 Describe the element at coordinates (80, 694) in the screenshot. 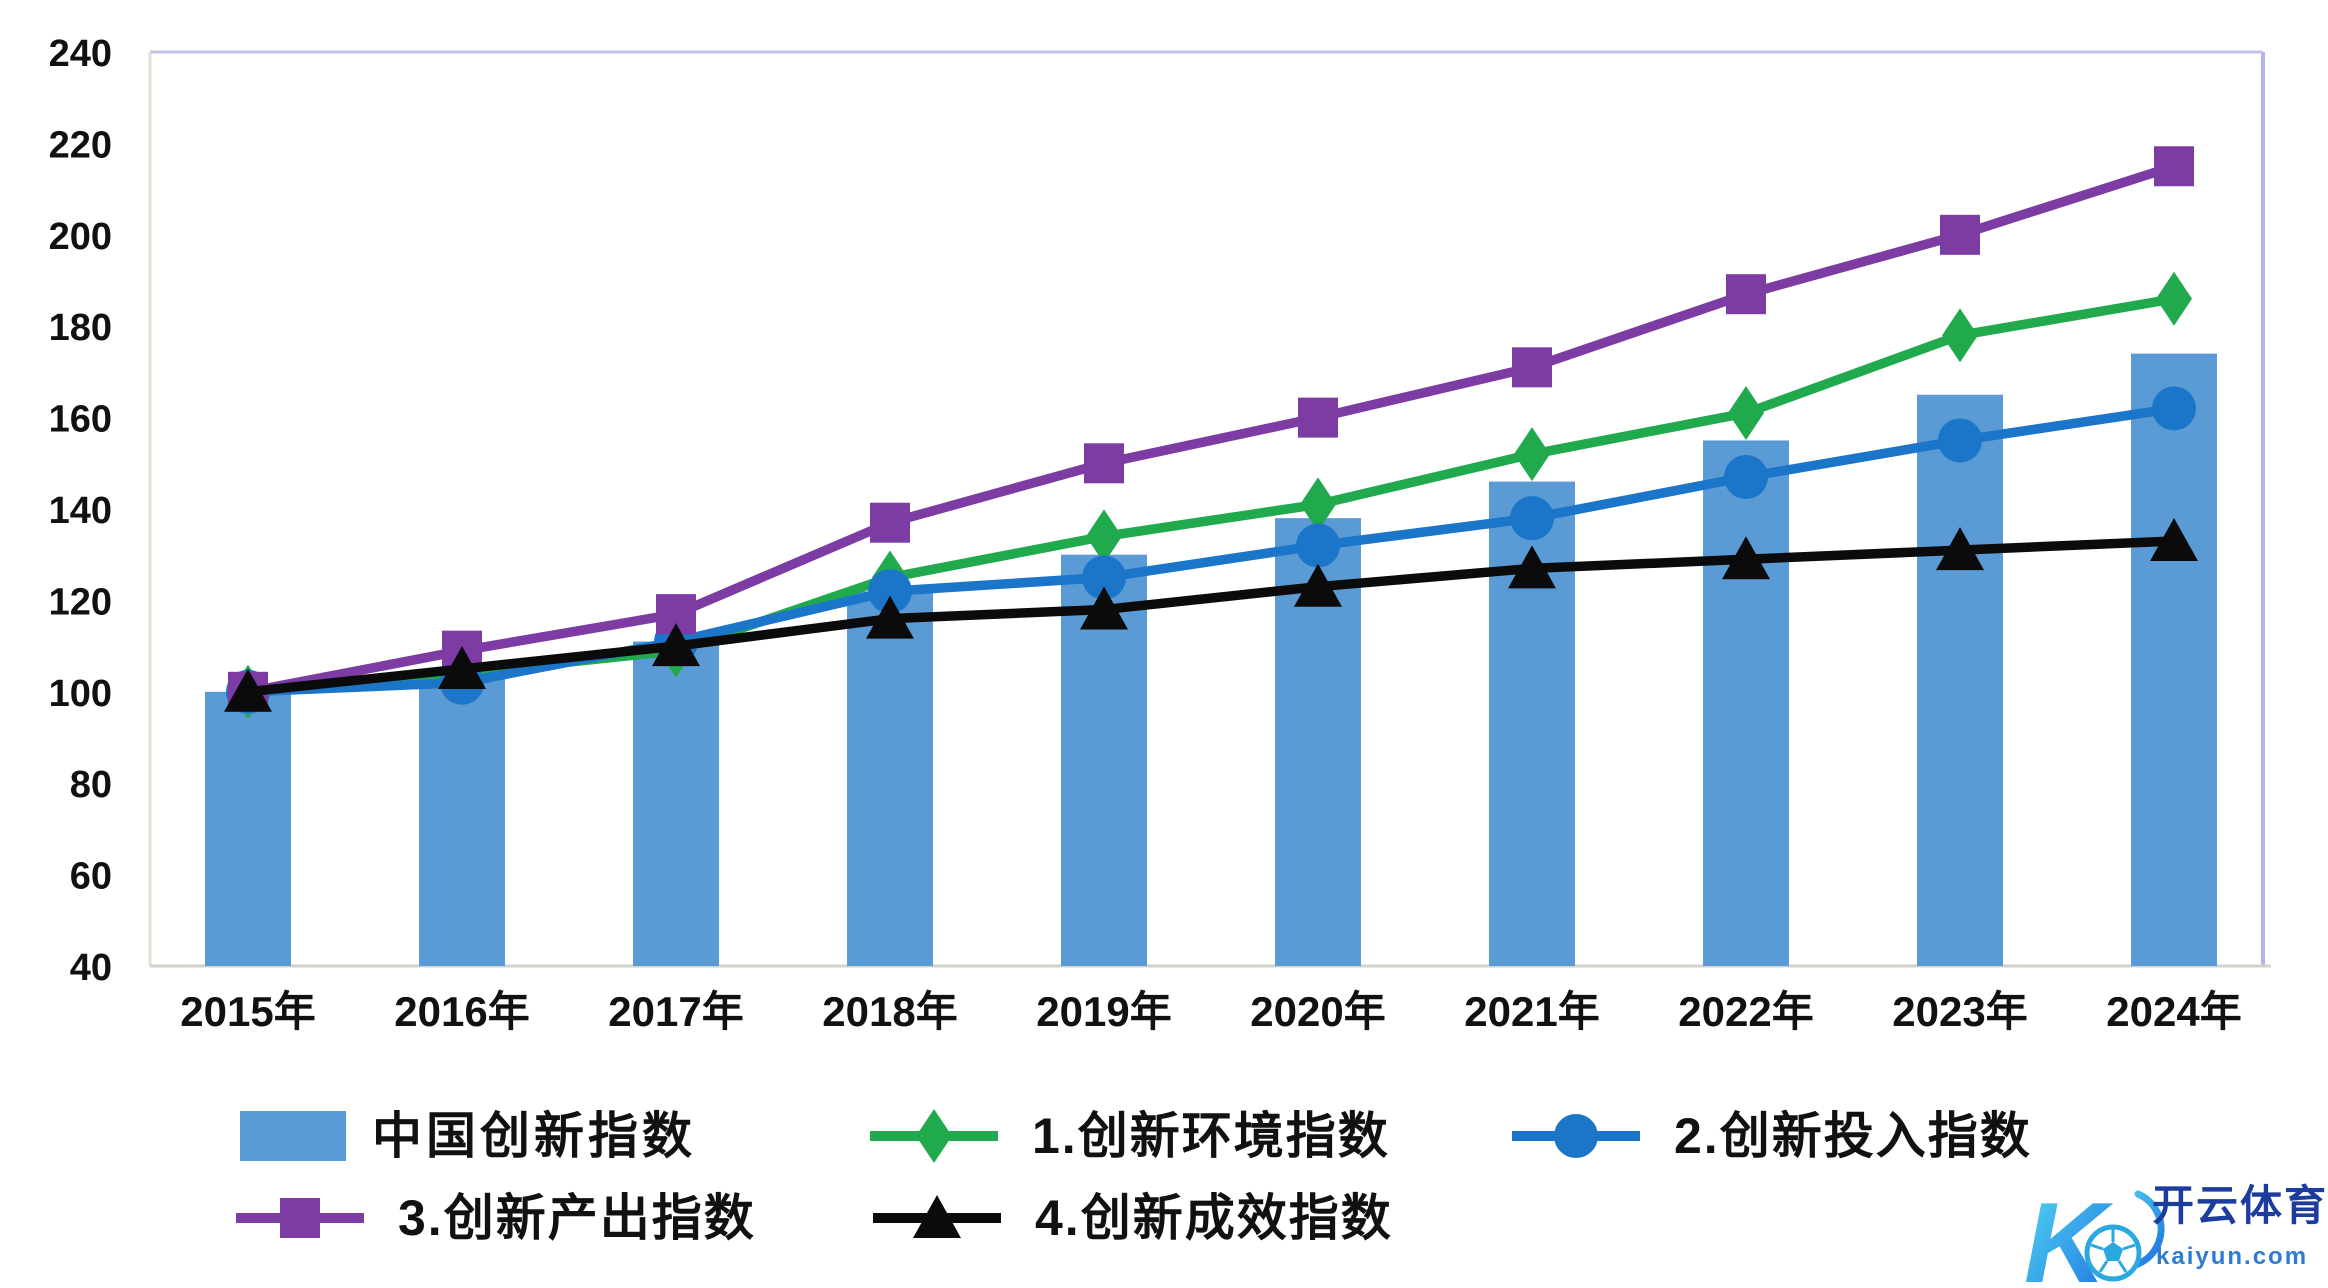

I see `y-tick-label: 100` at that location.